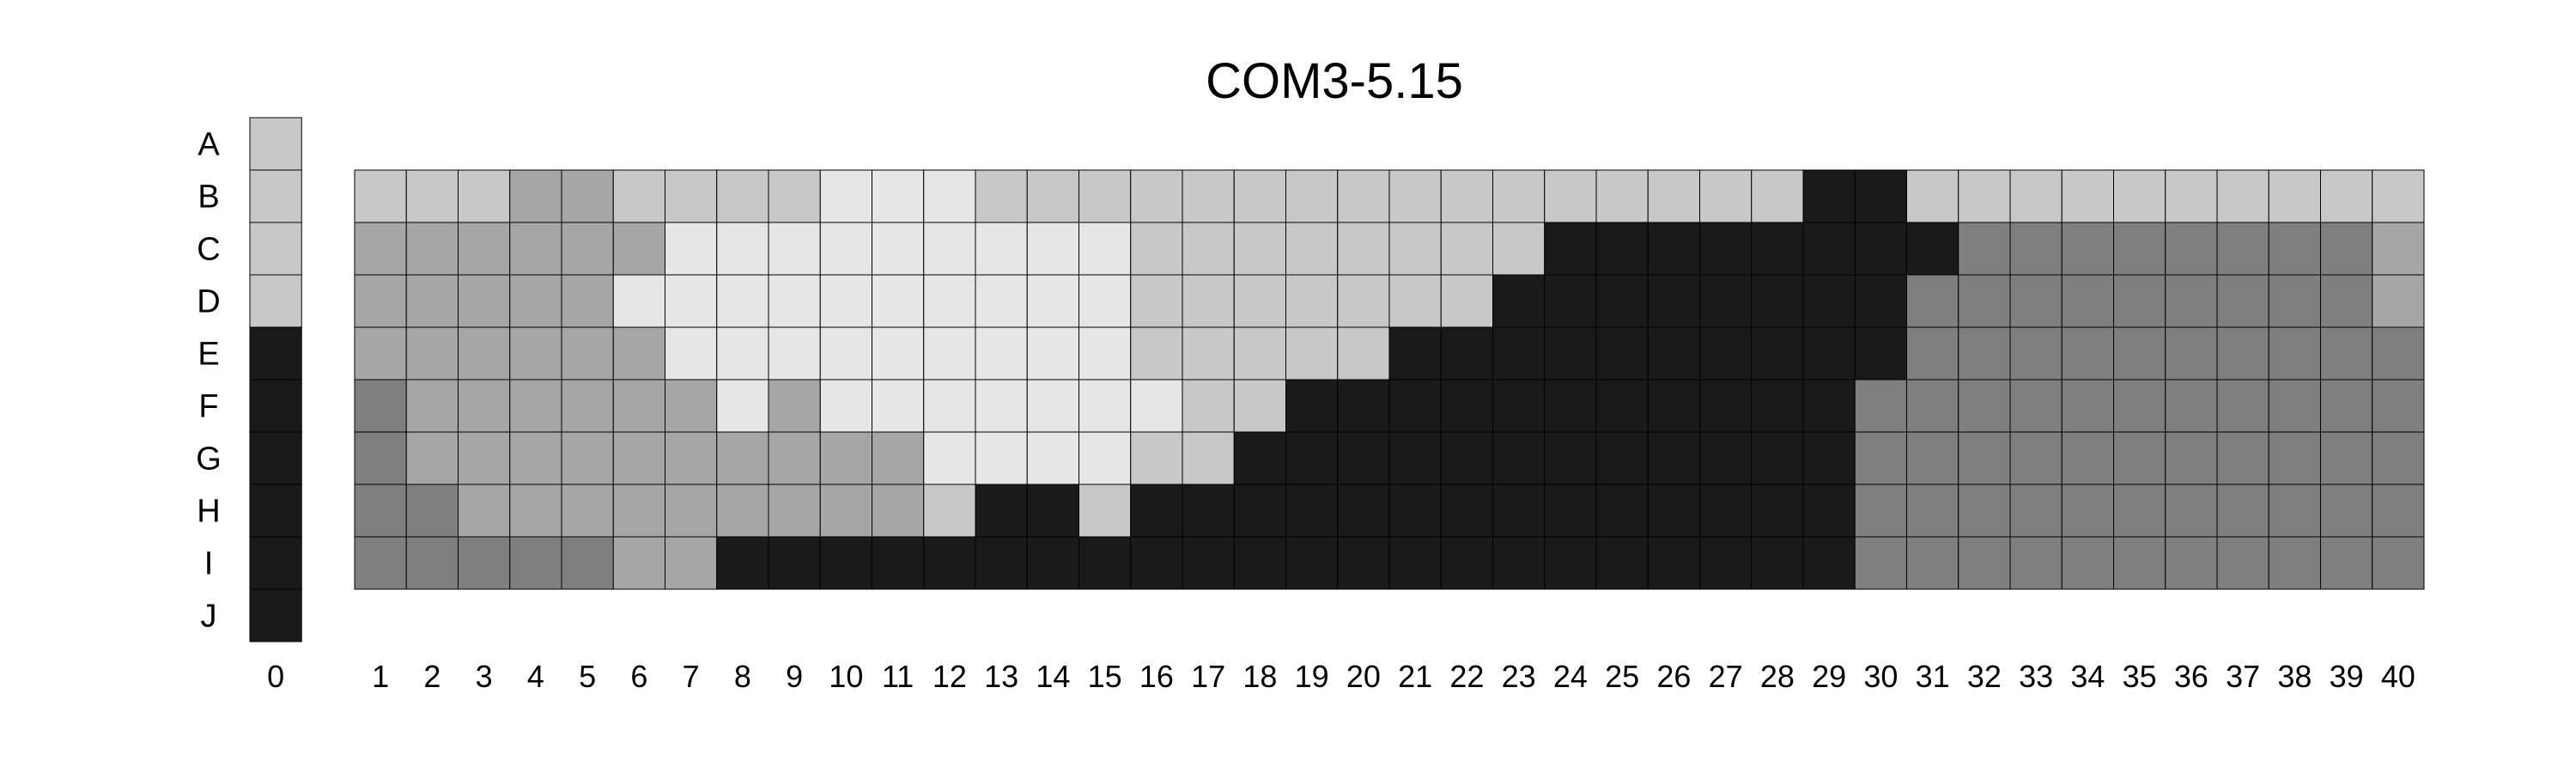  Describe the element at coordinates (2347, 676) in the screenshot. I see `column-label-39: 39` at that location.